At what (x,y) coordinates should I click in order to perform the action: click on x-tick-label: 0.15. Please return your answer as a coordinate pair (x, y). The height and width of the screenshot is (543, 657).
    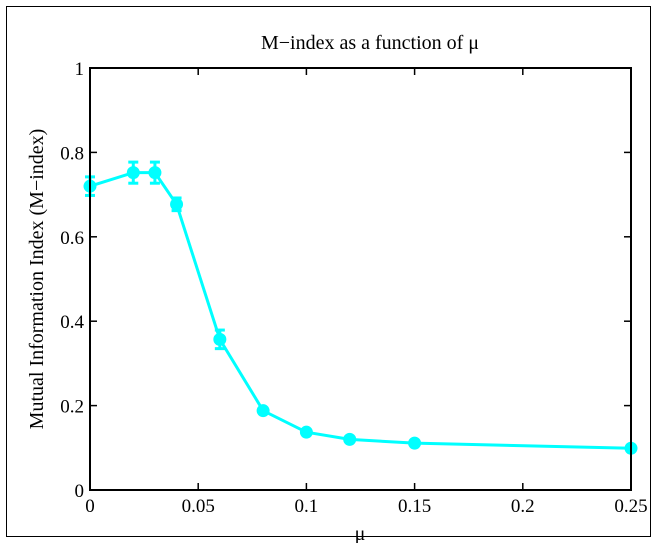
    Looking at the image, I should click on (414, 506).